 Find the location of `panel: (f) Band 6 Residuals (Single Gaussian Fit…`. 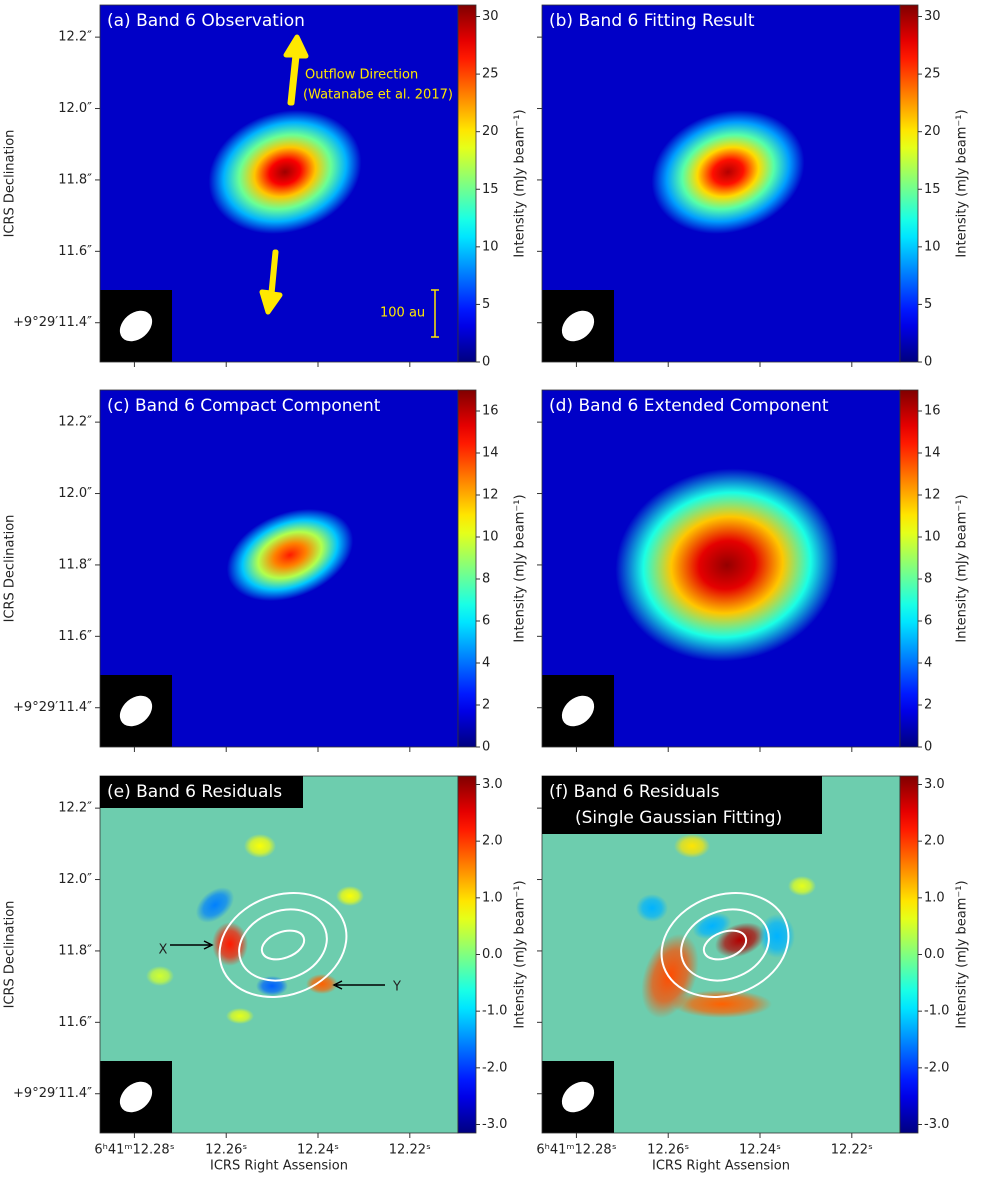

panel: (f) Band 6 Residuals (Single Gaussian Fit… is located at coordinates (753, 974).